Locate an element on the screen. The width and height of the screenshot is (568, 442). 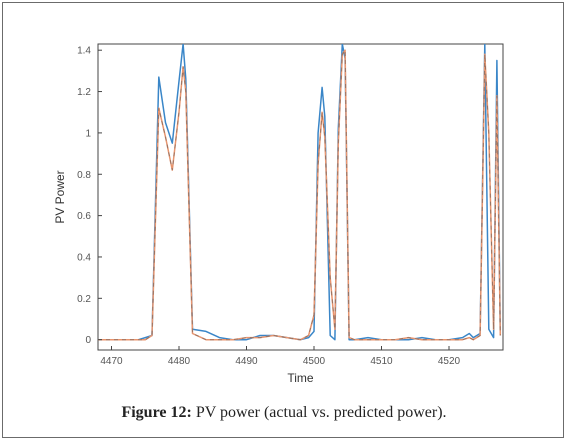
x-tick-label: 4520 is located at coordinates (449, 361).